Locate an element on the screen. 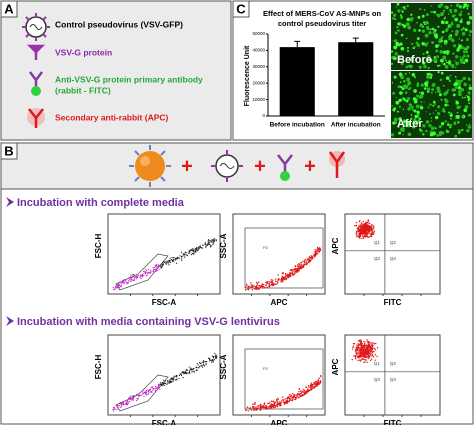 The width and height of the screenshot is (474, 425). protein-icon is located at coordinates (36, 52).